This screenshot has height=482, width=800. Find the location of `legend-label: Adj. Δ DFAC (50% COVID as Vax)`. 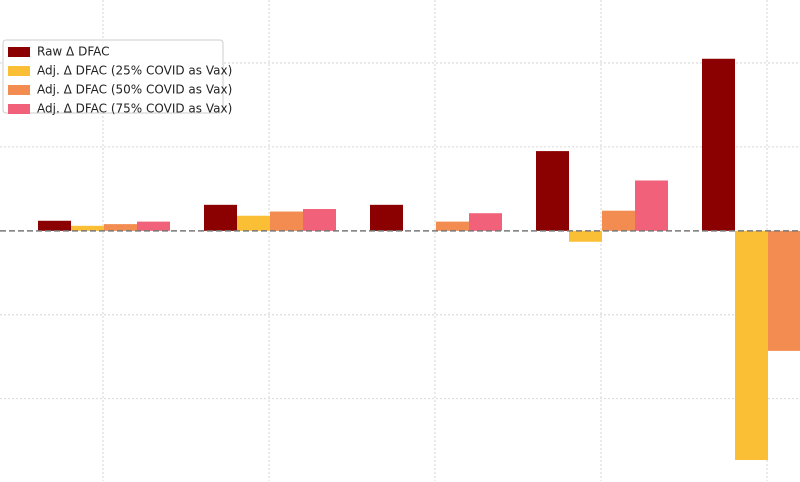

legend-label: Adj. Δ DFAC (50% COVID as Vax) is located at coordinates (134, 90).